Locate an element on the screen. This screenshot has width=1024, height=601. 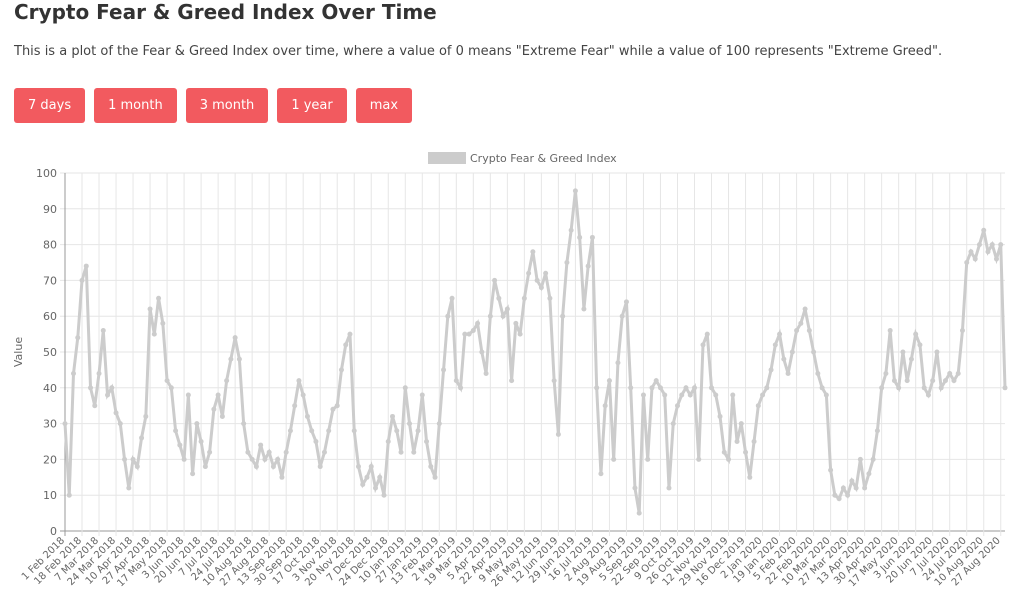
y-tick-label: 40 is located at coordinates (50, 388).